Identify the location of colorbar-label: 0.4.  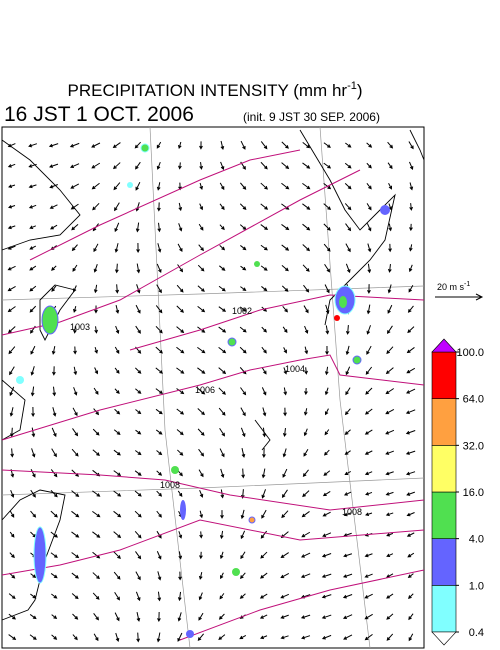
(476, 633).